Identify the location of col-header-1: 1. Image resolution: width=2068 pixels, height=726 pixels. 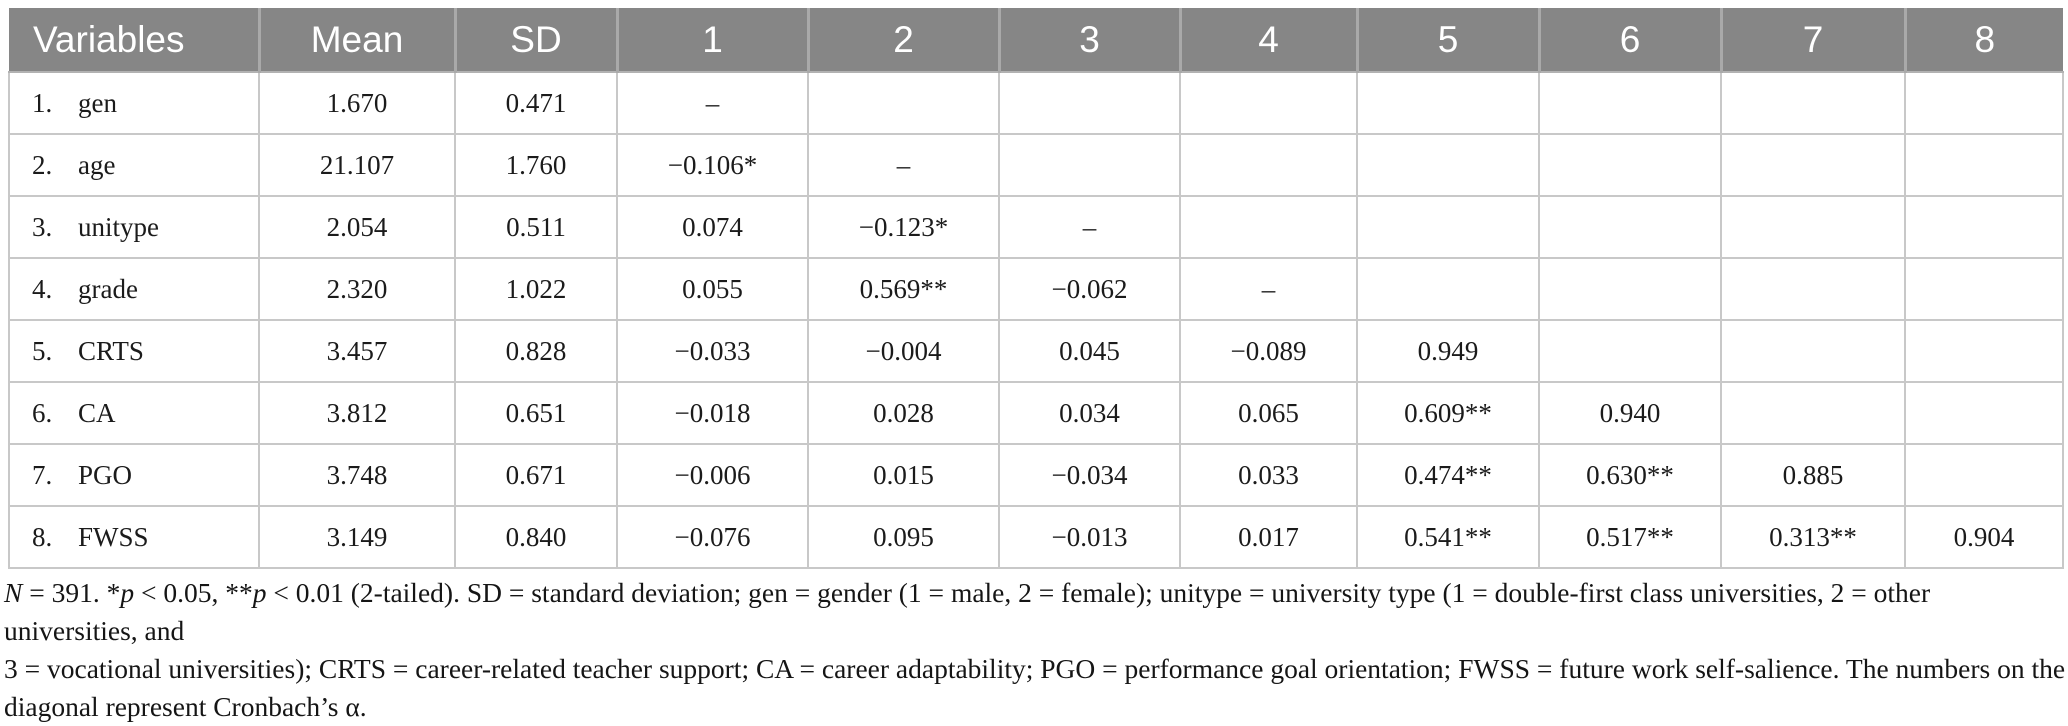
(711, 40).